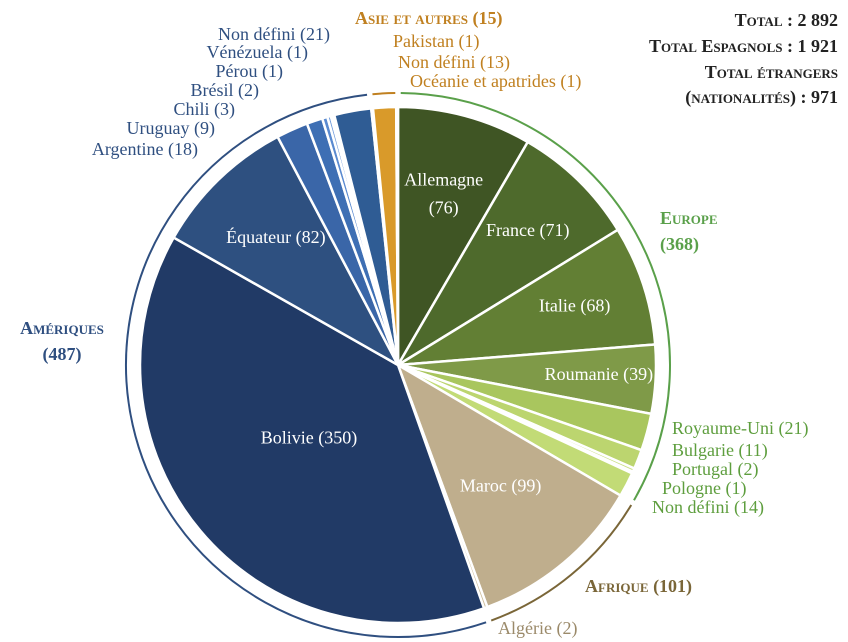 Image resolution: width=848 pixels, height=642 pixels. Describe the element at coordinates (761, 97) in the screenshot. I see `annotation: (nationalités) : 971` at that location.